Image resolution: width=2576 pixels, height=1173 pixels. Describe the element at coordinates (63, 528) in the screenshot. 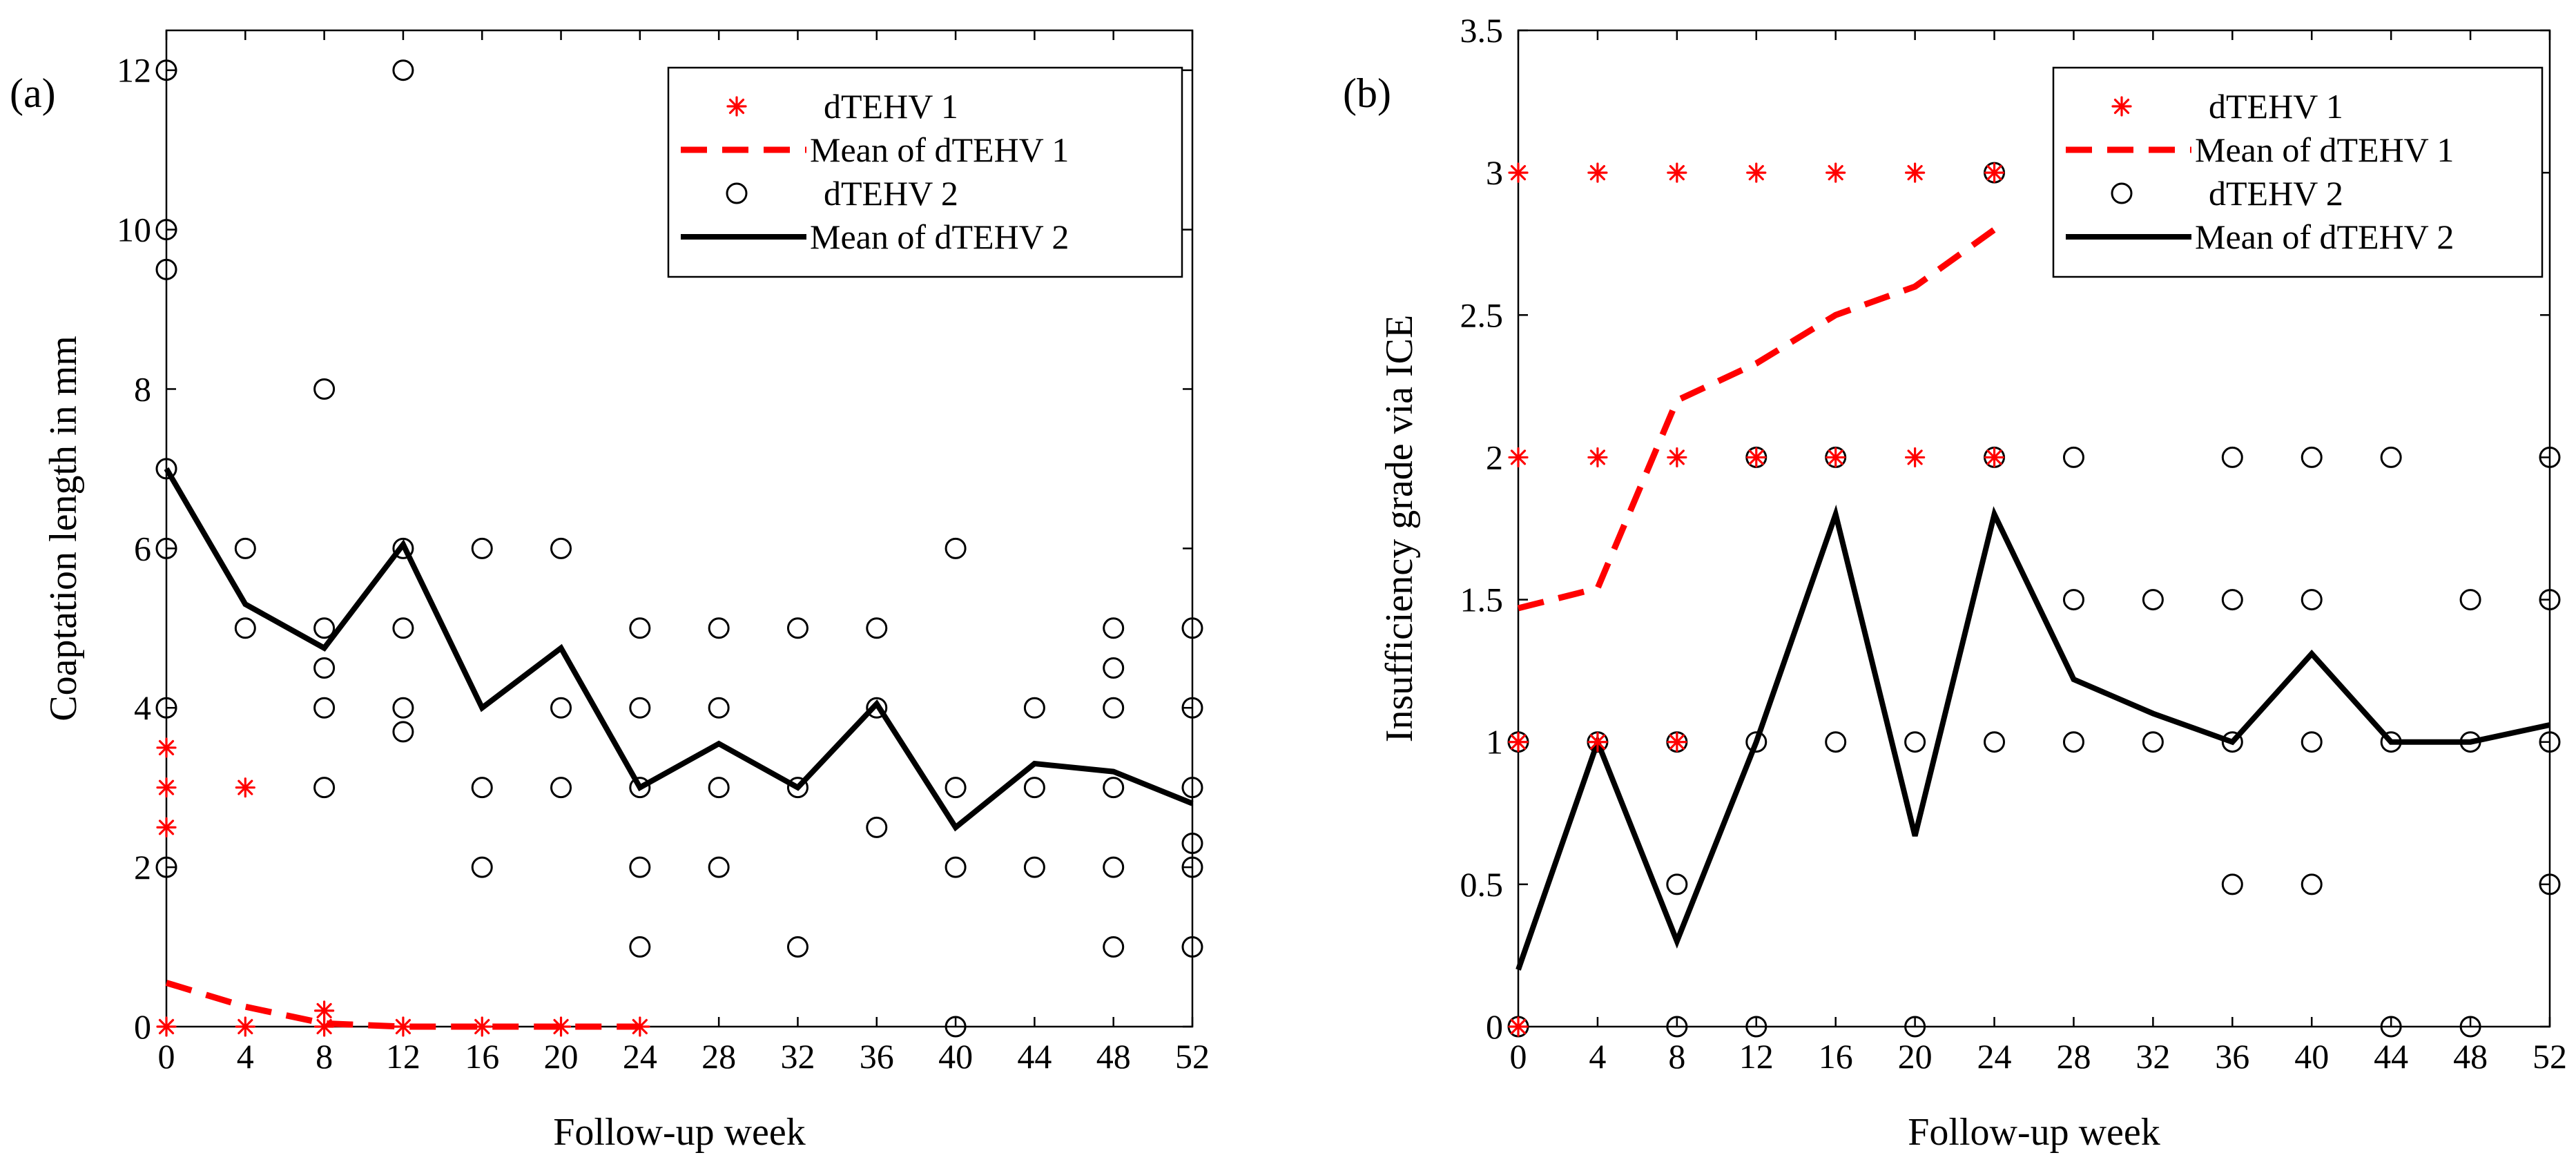

I see `y-axis-label: Coaptation length in mm` at that location.